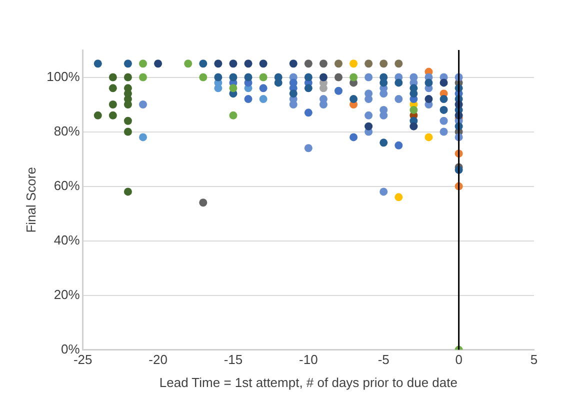  Describe the element at coordinates (67, 294) in the screenshot. I see `y-tick-label: 20%` at that location.